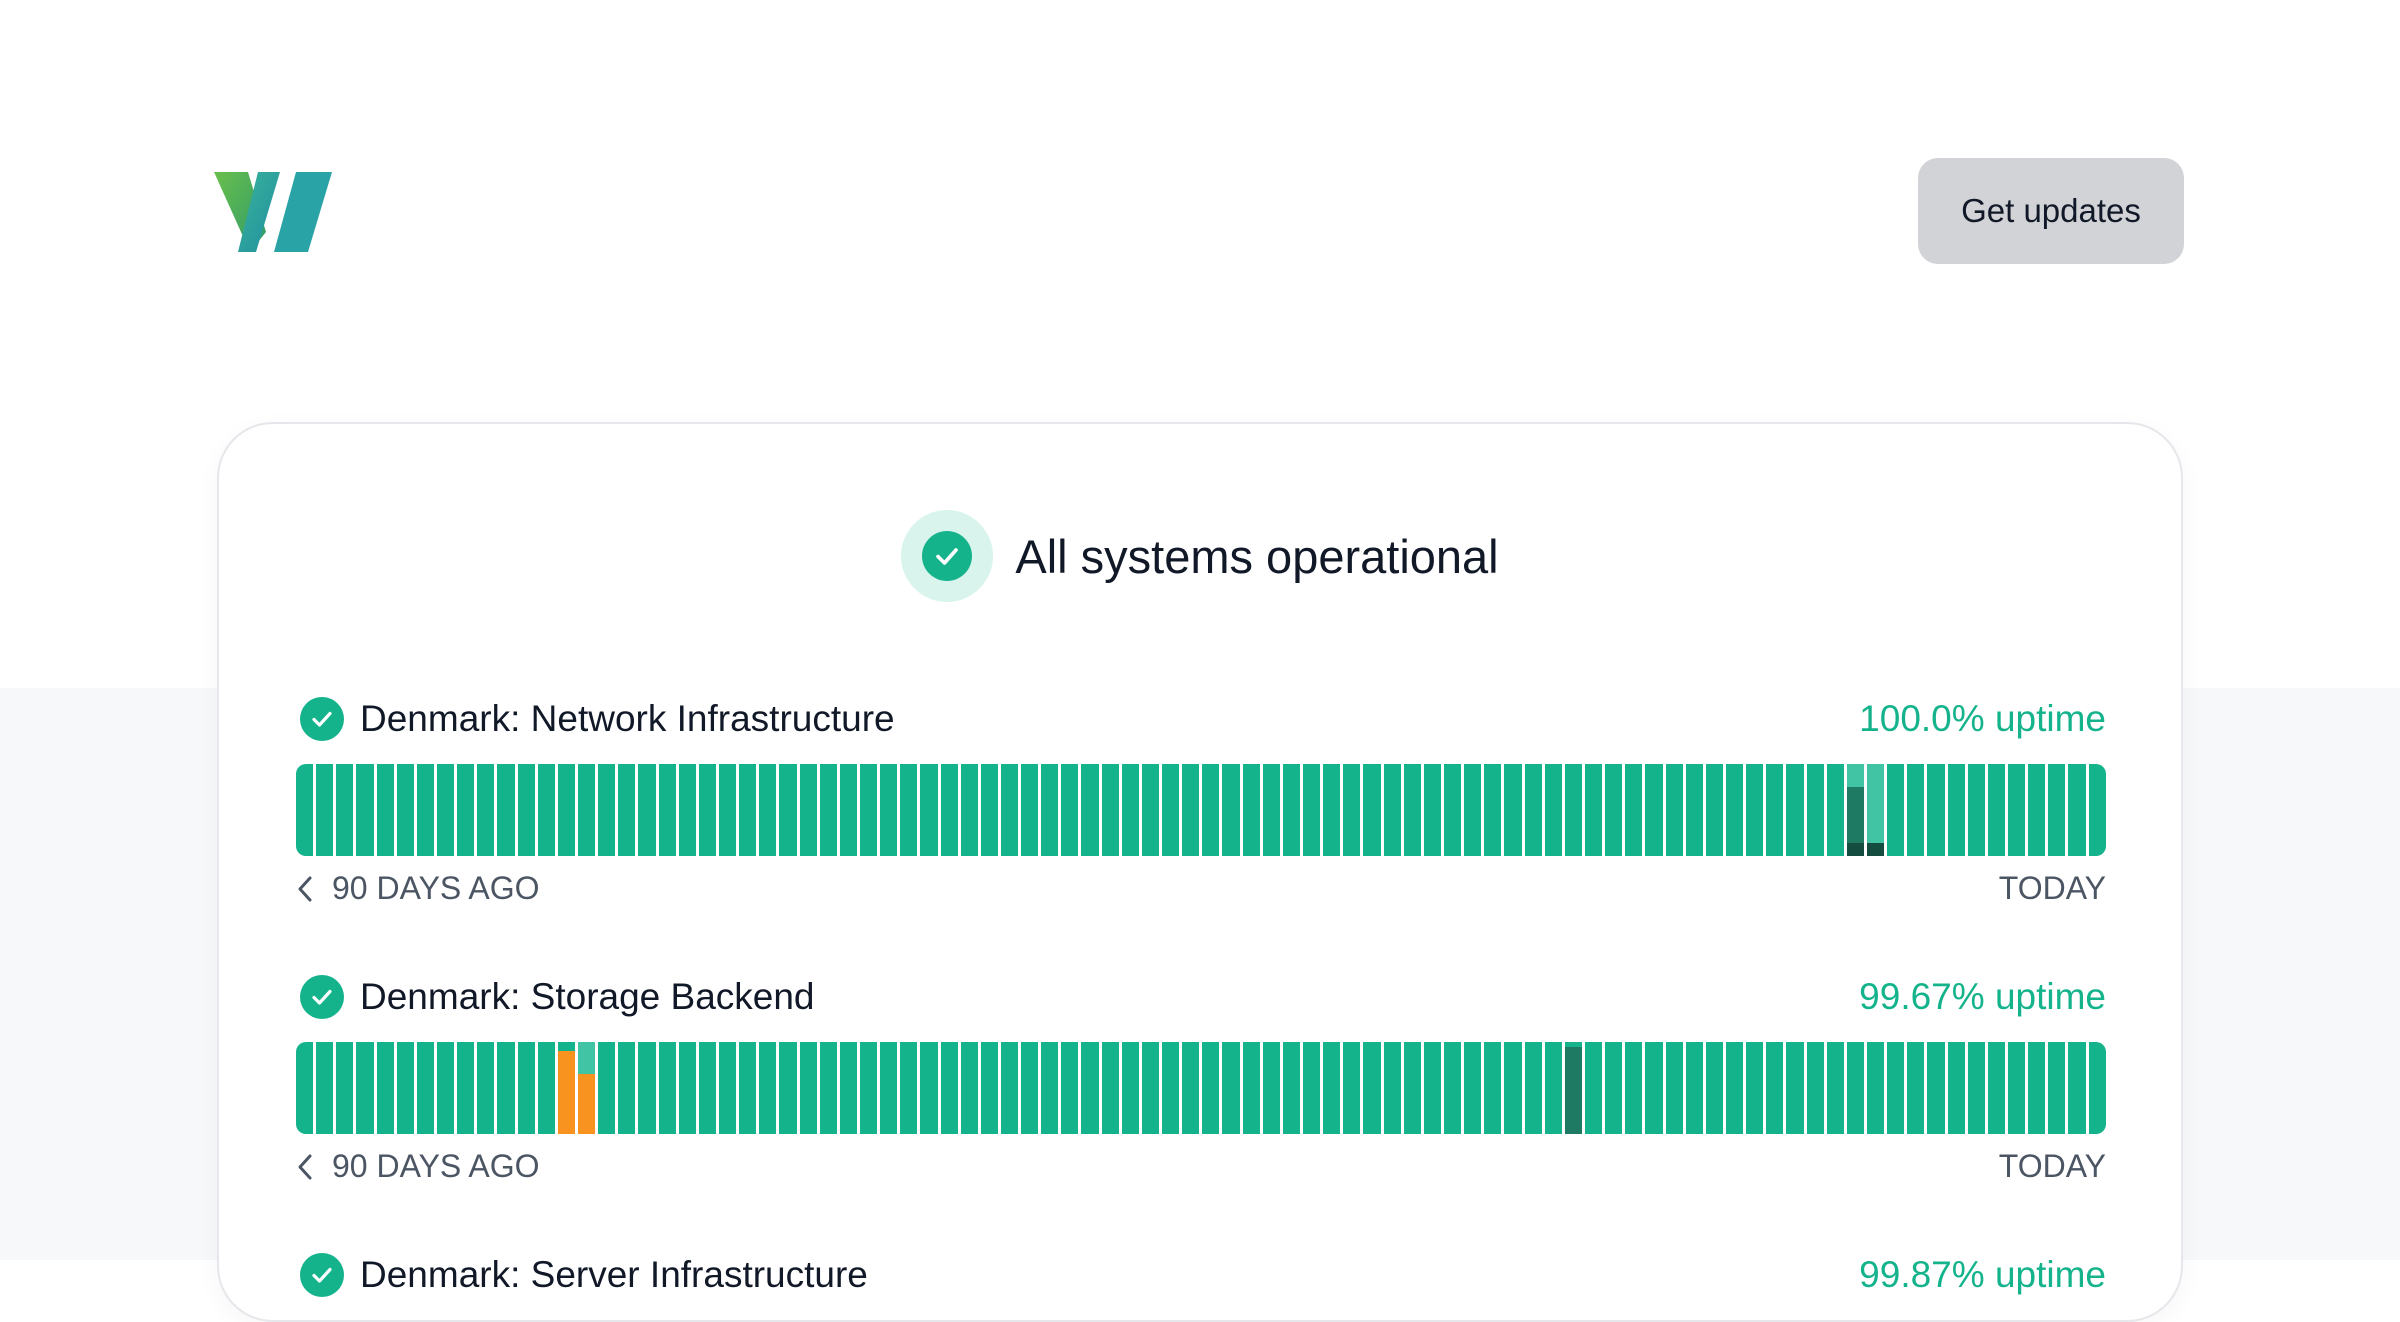 This screenshot has height=1322, width=2400. I want to click on component-name: Denmark: Network Infrastructure, so click(627, 718).